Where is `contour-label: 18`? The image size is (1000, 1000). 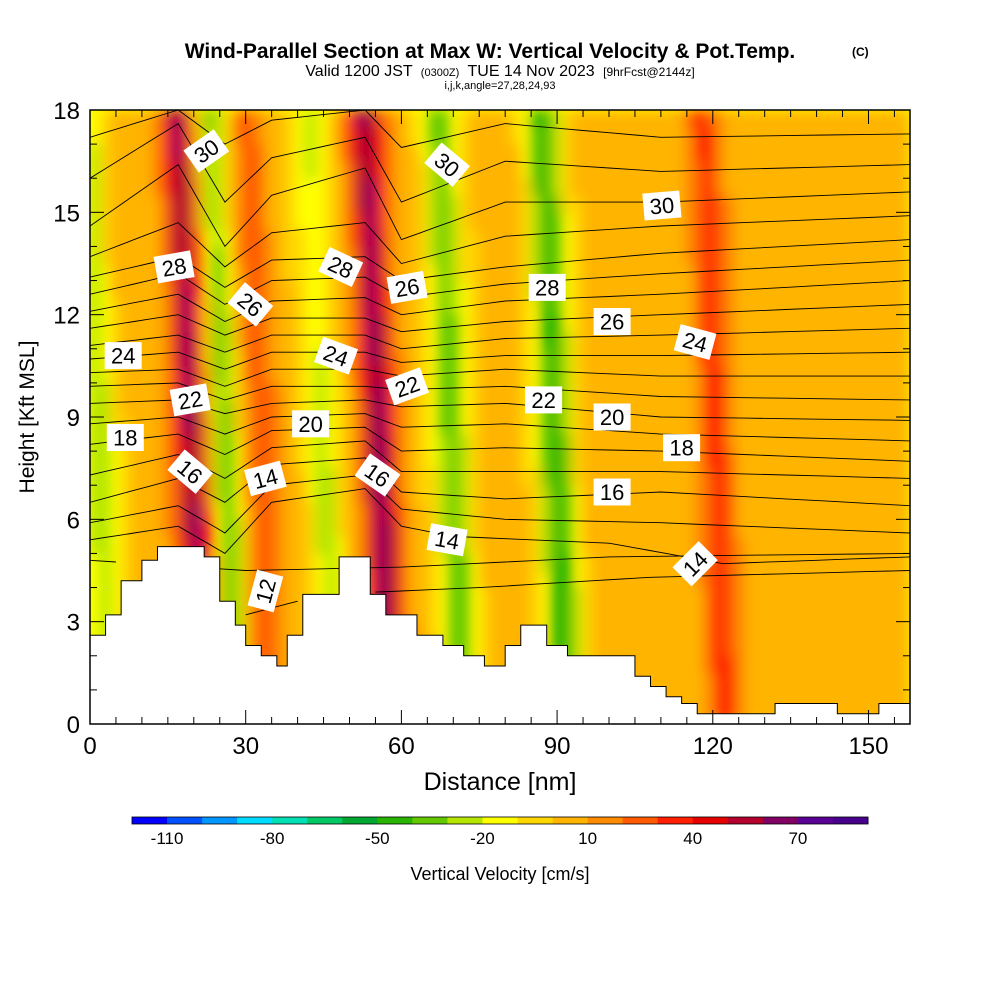 contour-label: 18 is located at coordinates (682, 448).